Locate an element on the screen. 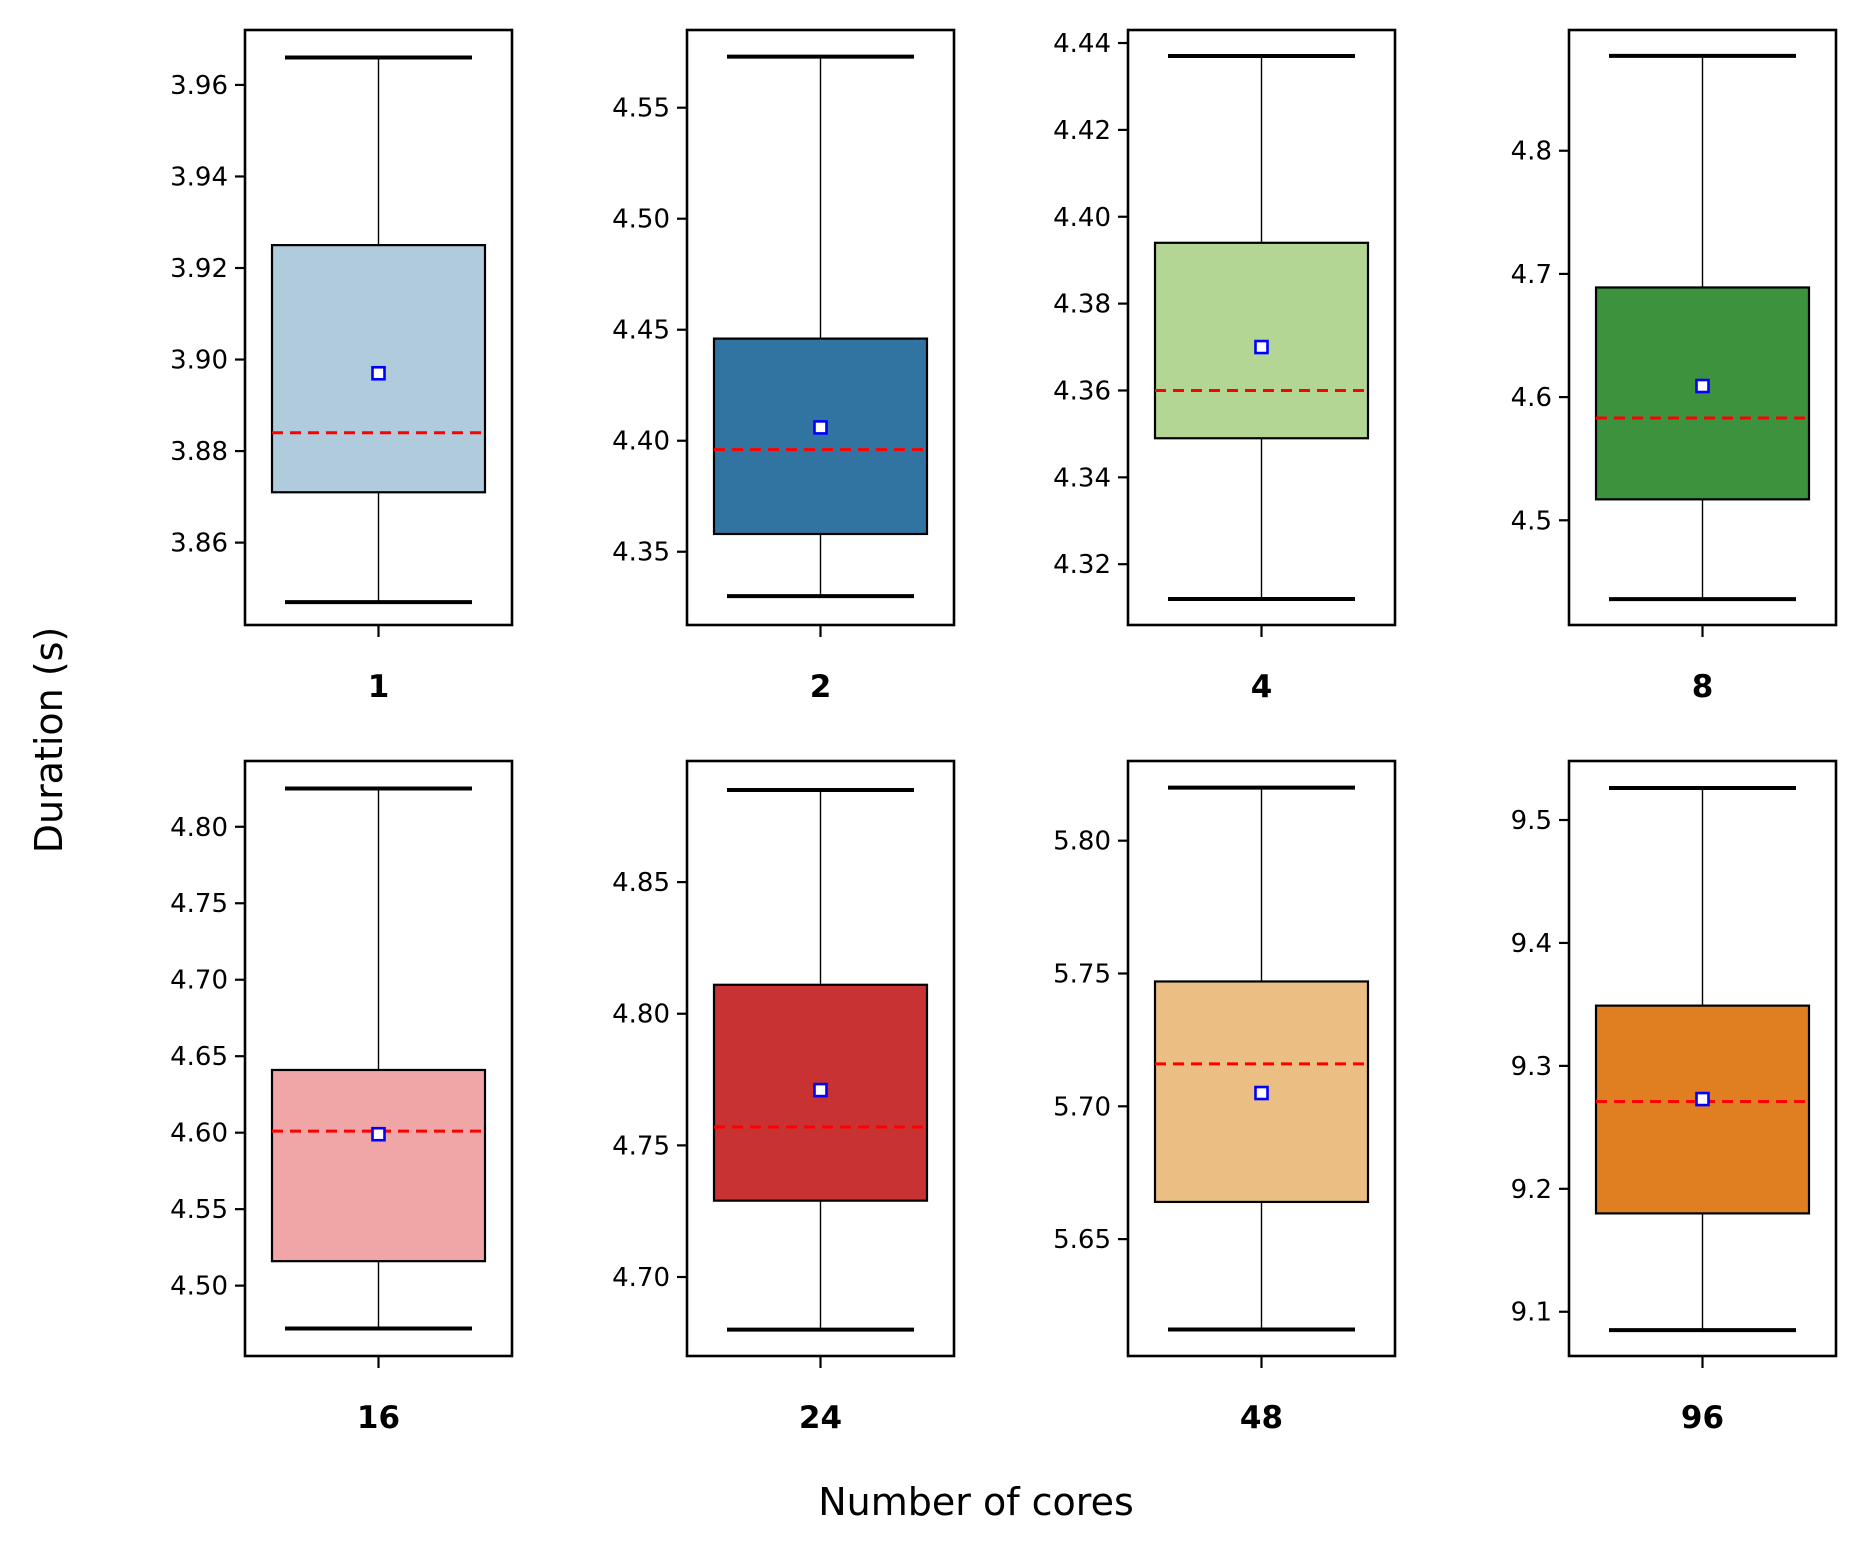  subplot-24: 4.70 4.75 4.80 4.85 24 is located at coordinates (784, 1097).